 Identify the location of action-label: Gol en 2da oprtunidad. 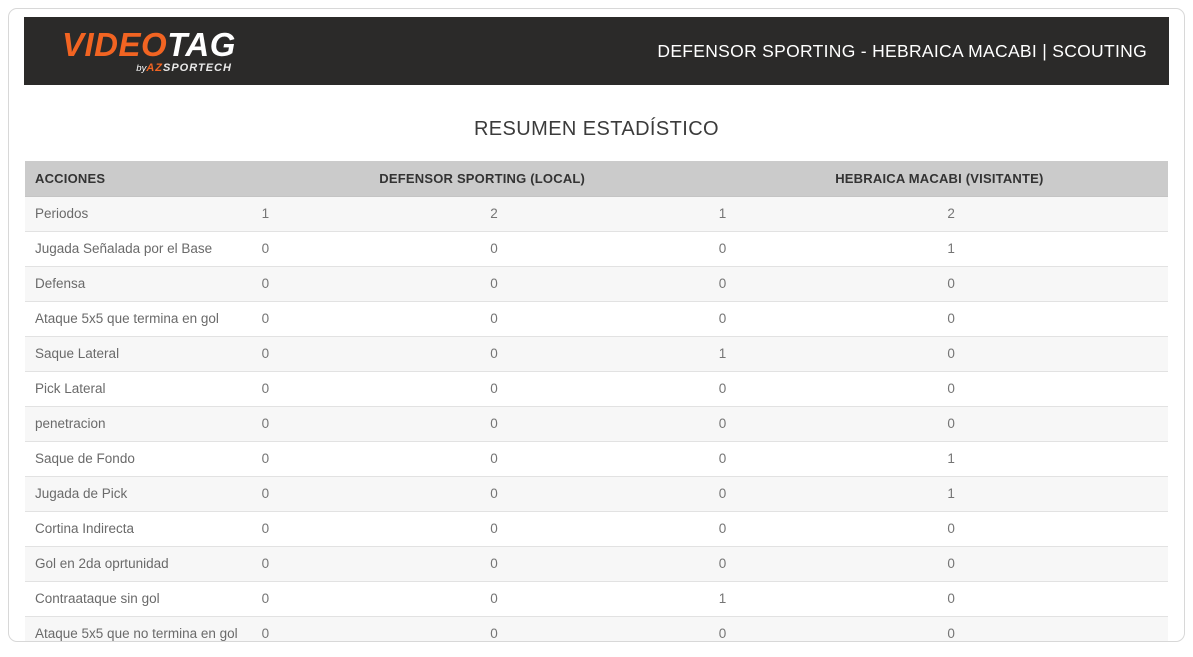
(139, 563).